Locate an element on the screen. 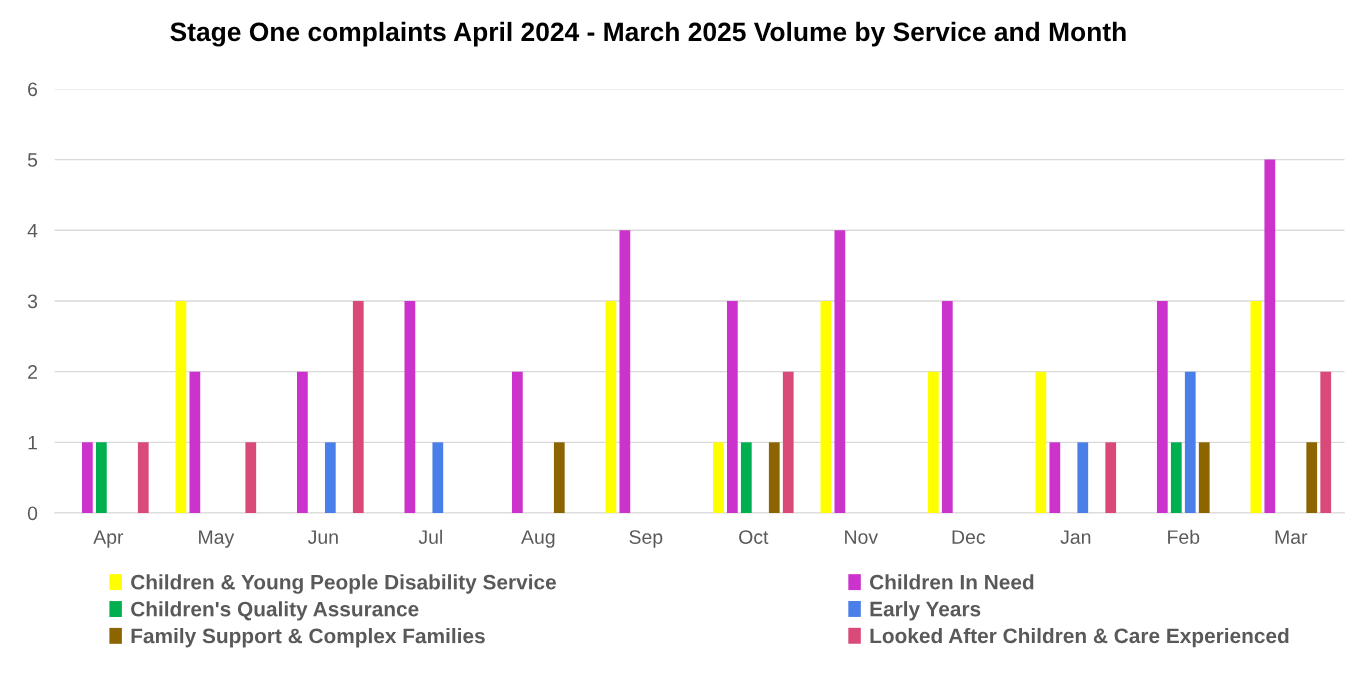  legend-label: Children In Need is located at coordinates (952, 582).